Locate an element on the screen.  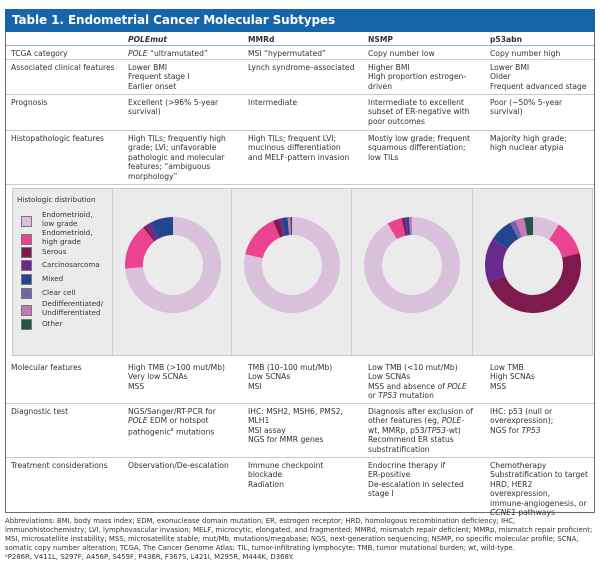
donut-cell-polemut is located at coordinates (172, 272).